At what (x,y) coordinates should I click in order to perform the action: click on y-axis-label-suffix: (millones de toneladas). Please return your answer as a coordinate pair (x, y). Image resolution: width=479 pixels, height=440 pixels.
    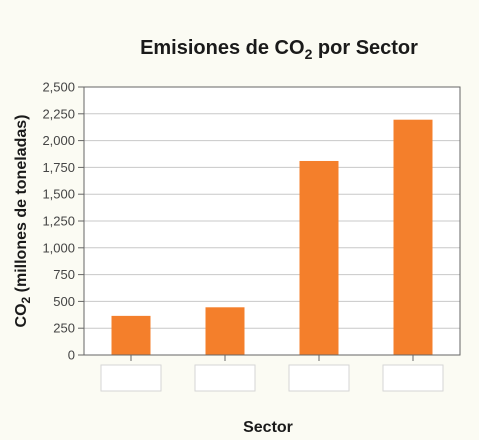
    Looking at the image, I should click on (21, 206).